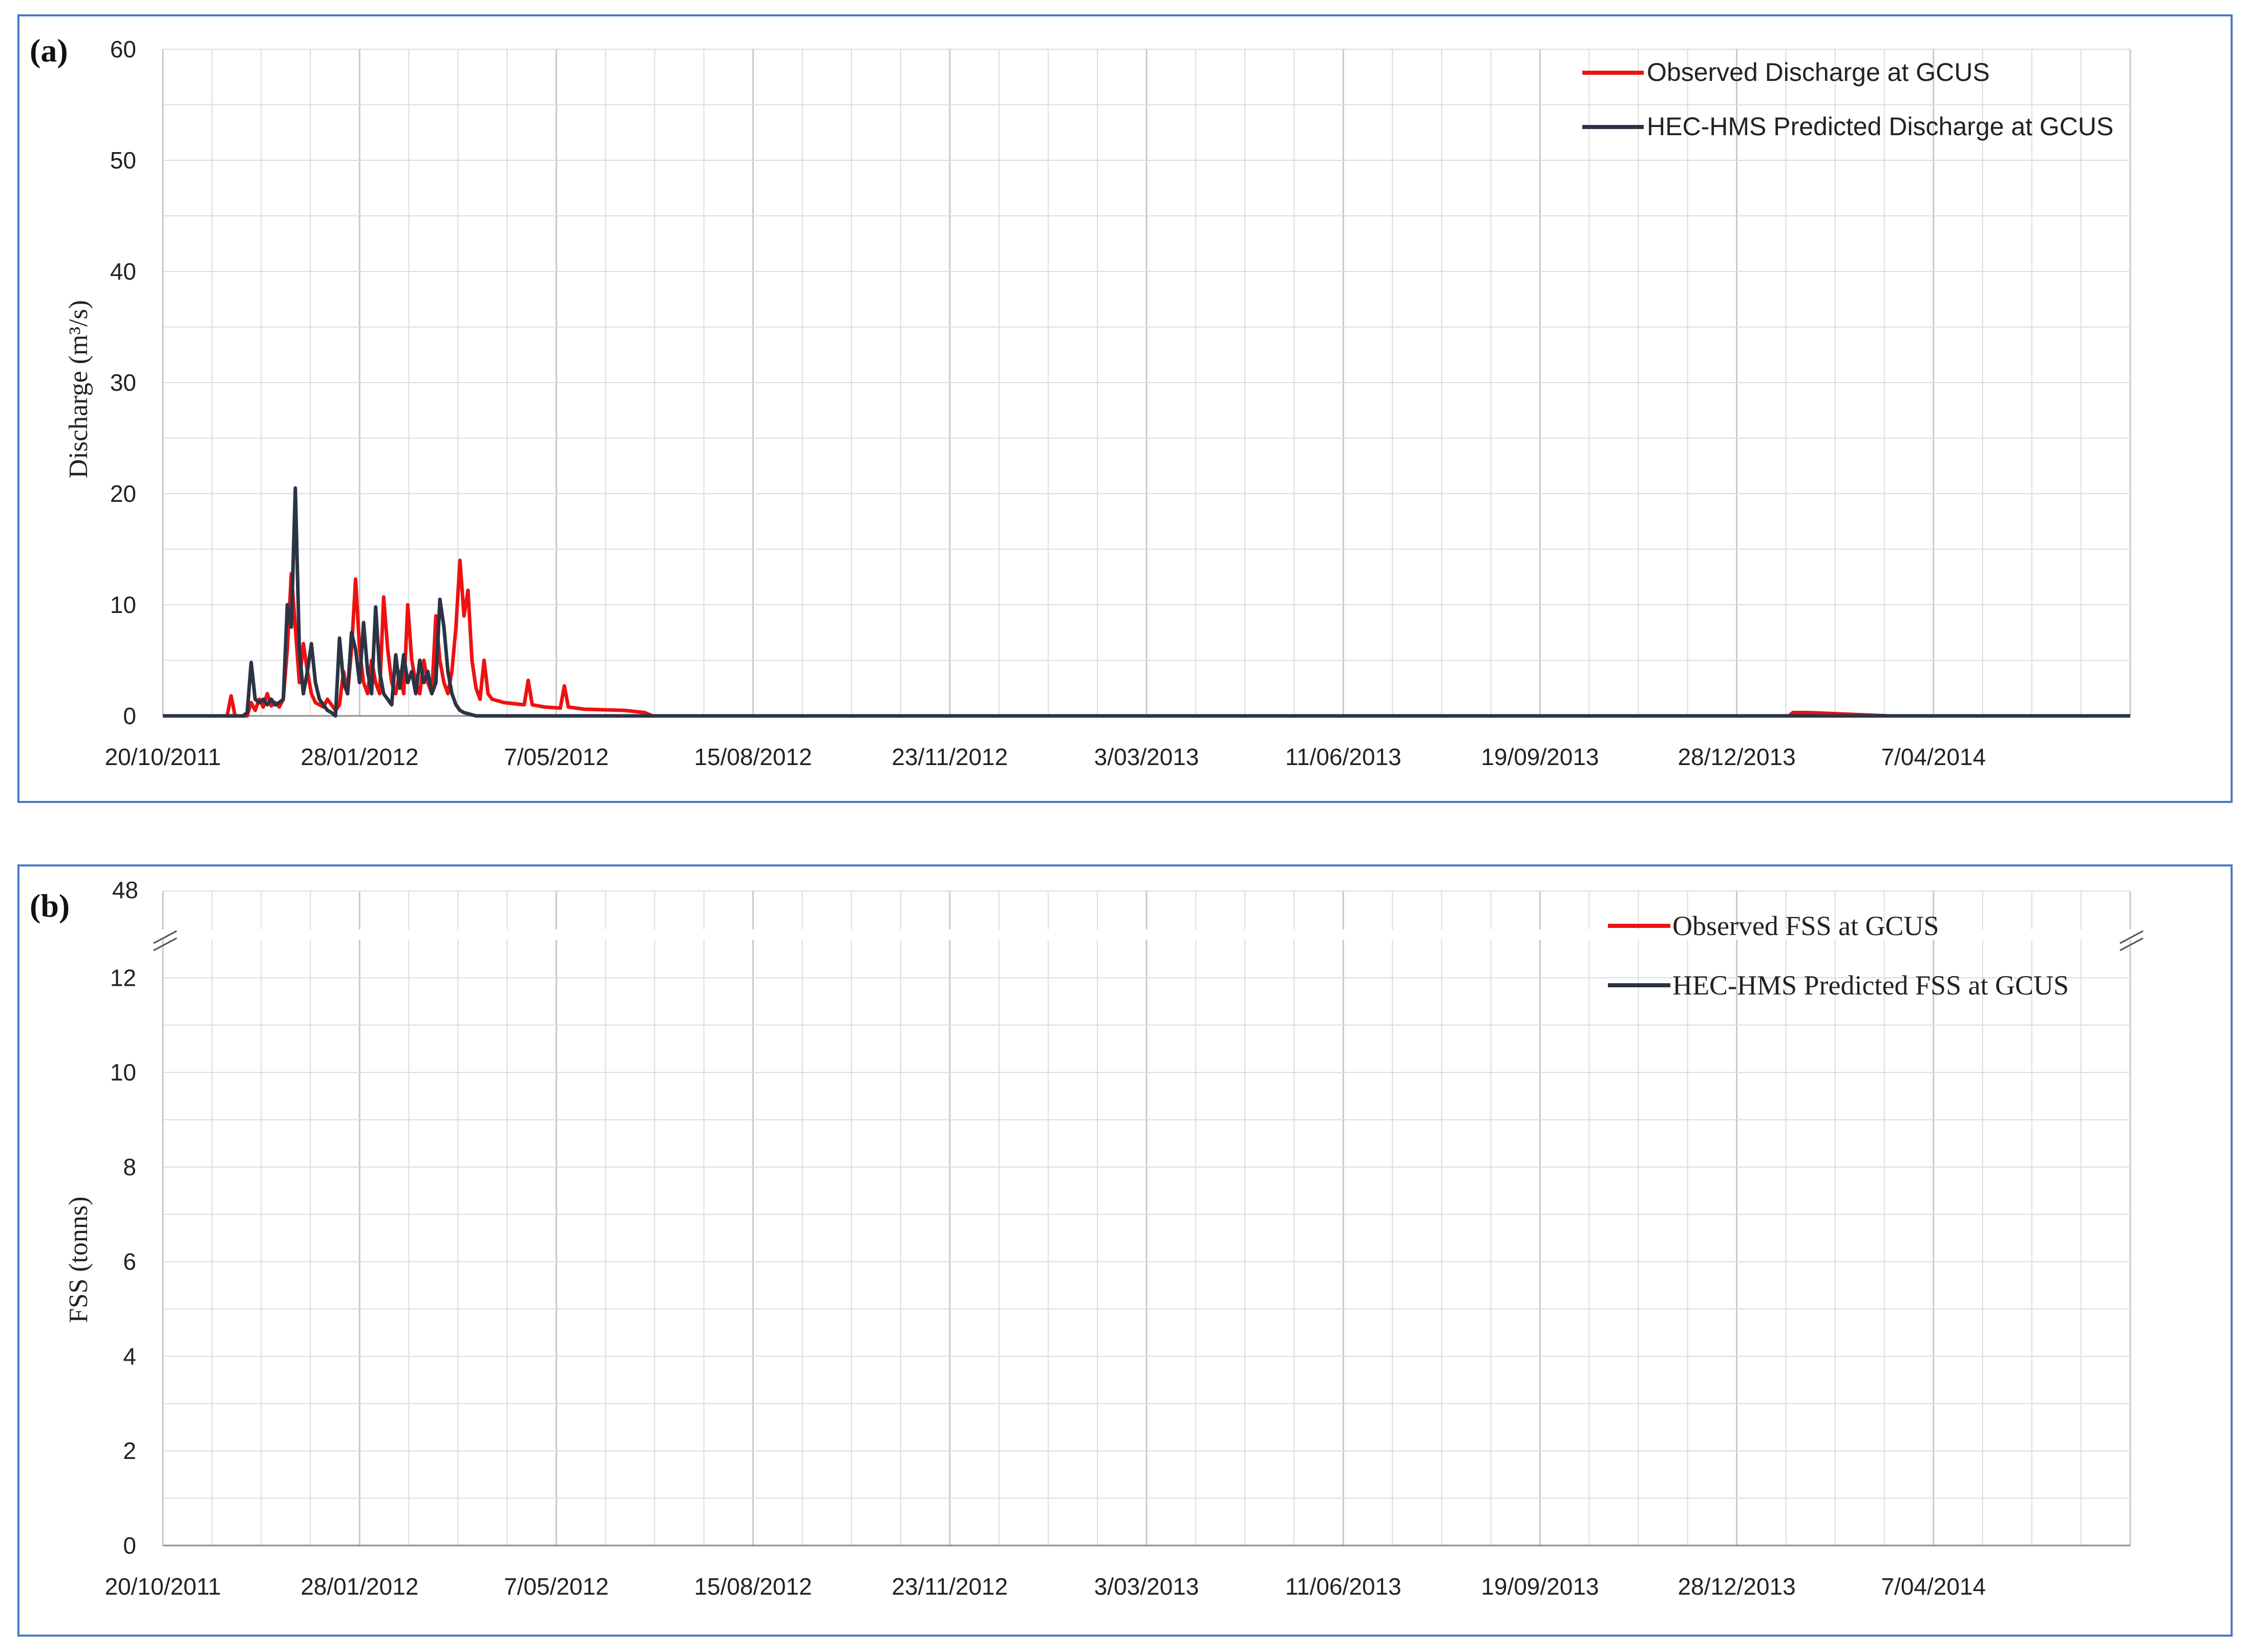 The width and height of the screenshot is (2248, 1652). What do you see at coordinates (1818, 72) in the screenshot?
I see `legend-observed-label: Observed Discharge at GCUS` at bounding box center [1818, 72].